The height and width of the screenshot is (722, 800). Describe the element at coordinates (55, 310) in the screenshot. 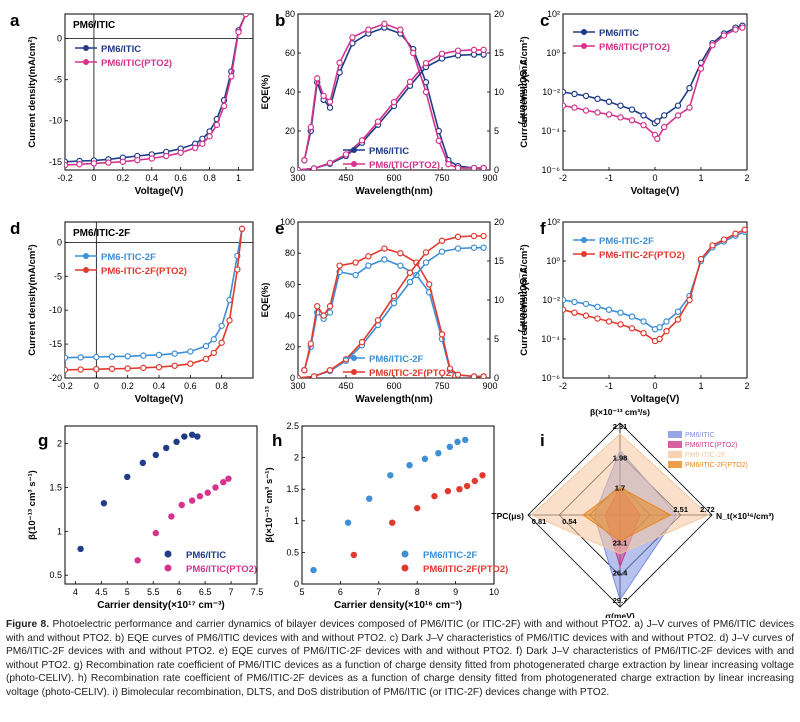

I see `y-tick-label: -10` at that location.